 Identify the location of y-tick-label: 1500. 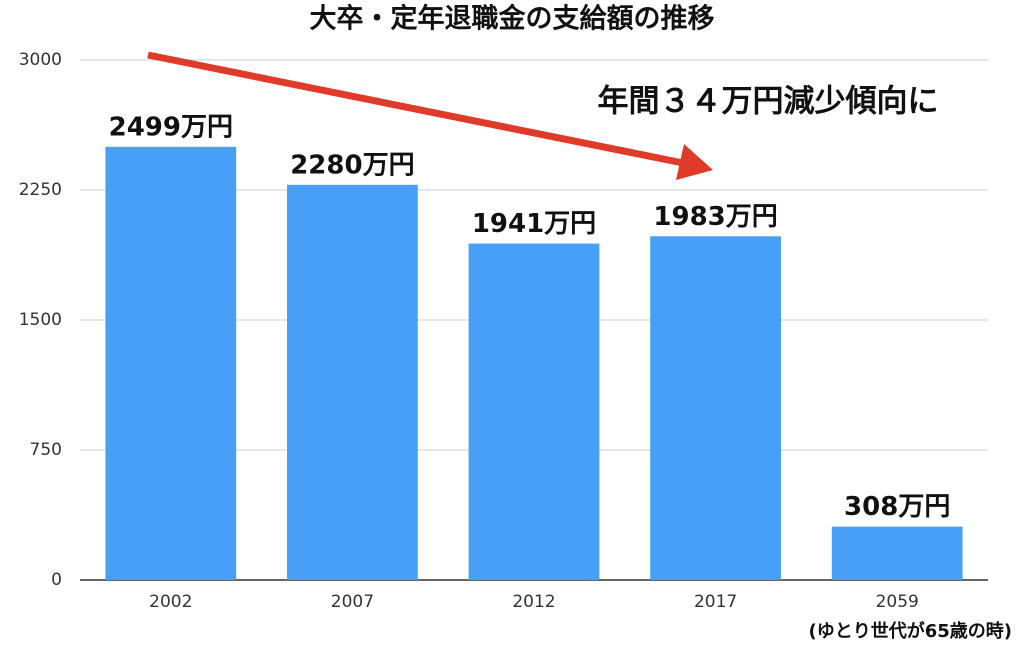
(40, 320).